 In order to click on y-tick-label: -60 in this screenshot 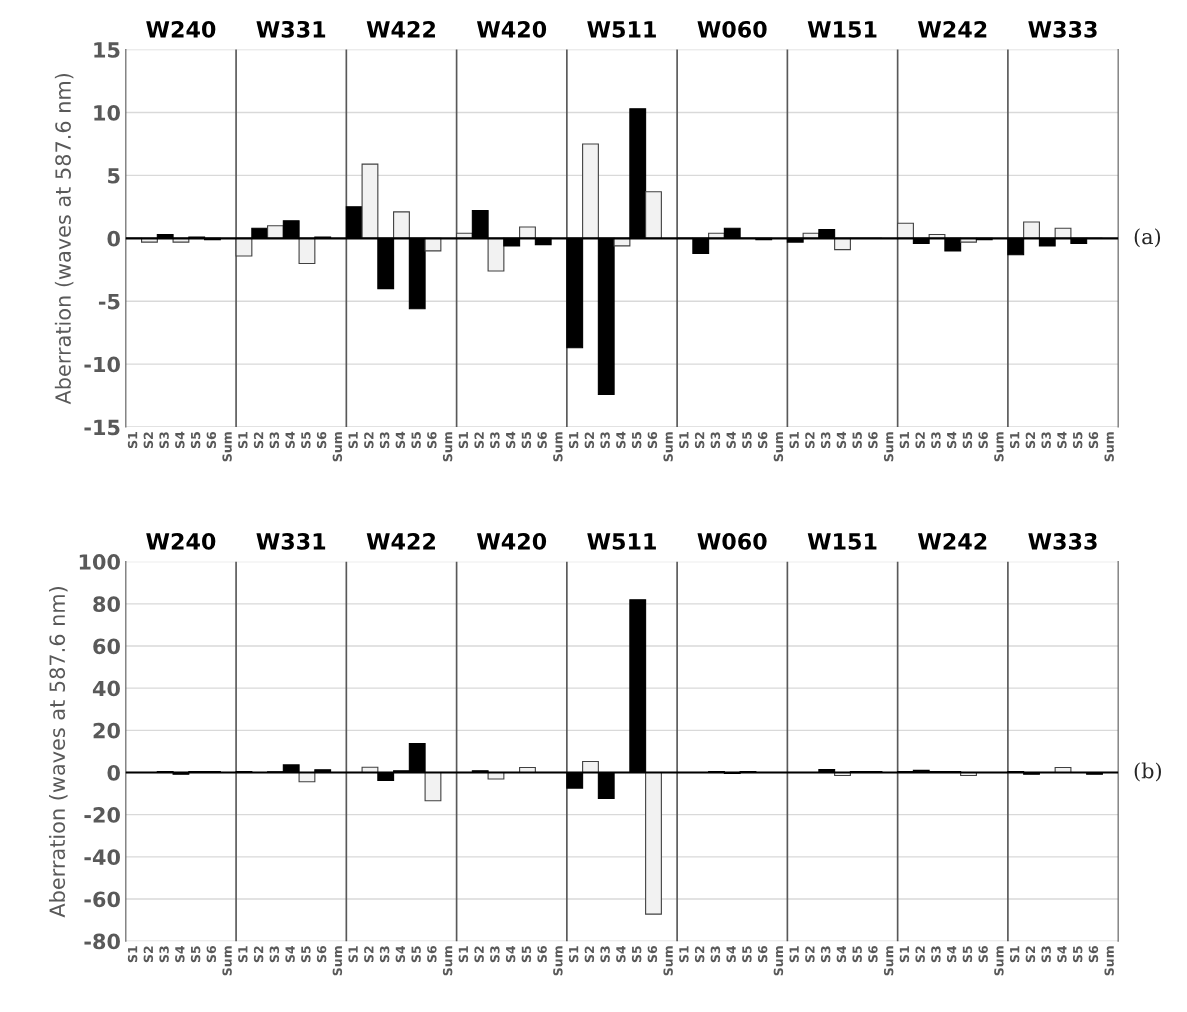, I will do `click(102, 899)`.